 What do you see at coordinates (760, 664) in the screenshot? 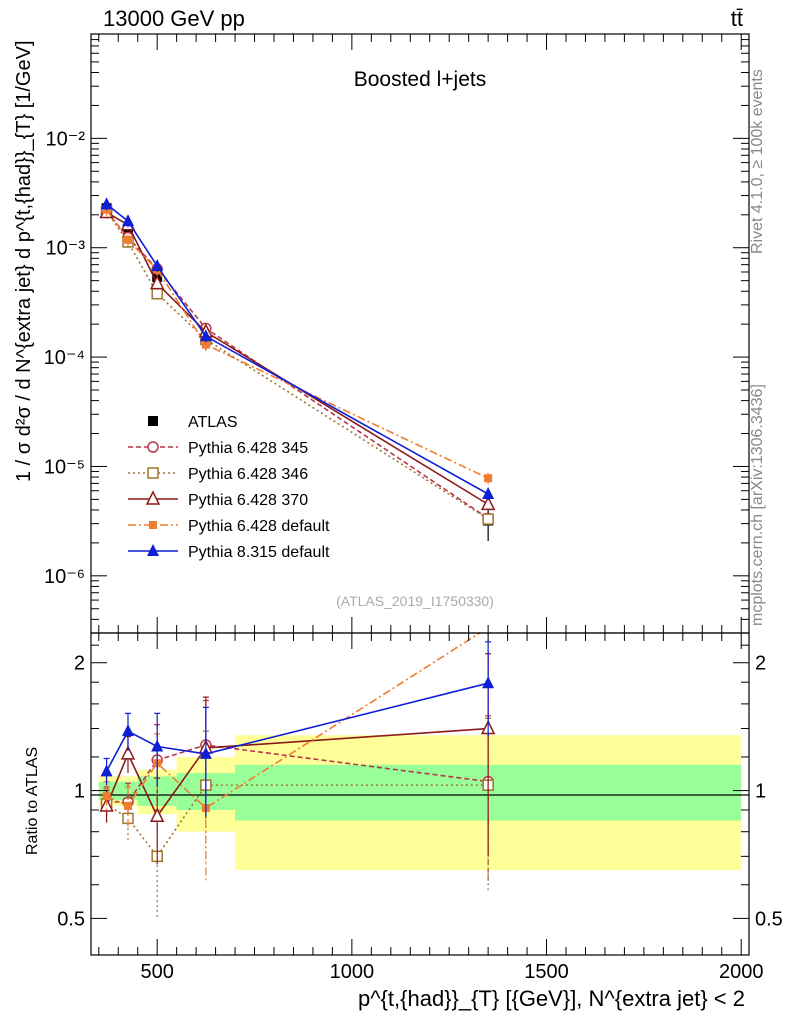
I see `ratio-y-tick-label-right: 2` at bounding box center [760, 664].